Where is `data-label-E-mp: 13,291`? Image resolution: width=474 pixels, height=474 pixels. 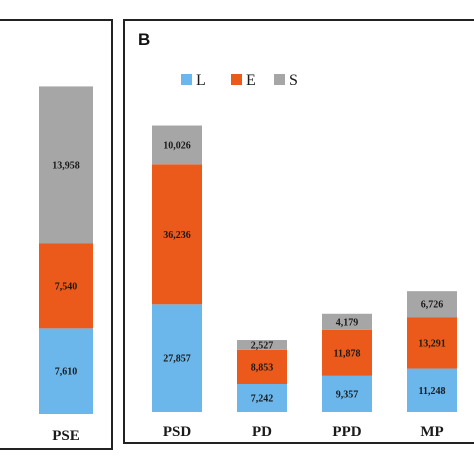
data-label-E-mp: 13,291 is located at coordinates (432, 343).